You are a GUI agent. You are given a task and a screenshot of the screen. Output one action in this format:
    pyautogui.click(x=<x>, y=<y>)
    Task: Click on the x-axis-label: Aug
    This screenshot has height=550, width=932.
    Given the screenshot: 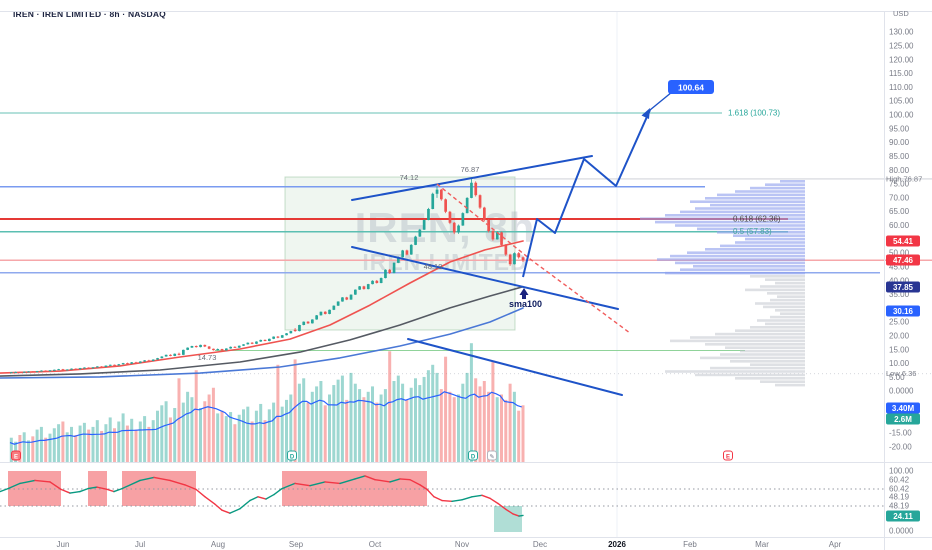 What is the action you would take?
    pyautogui.click(x=218, y=544)
    